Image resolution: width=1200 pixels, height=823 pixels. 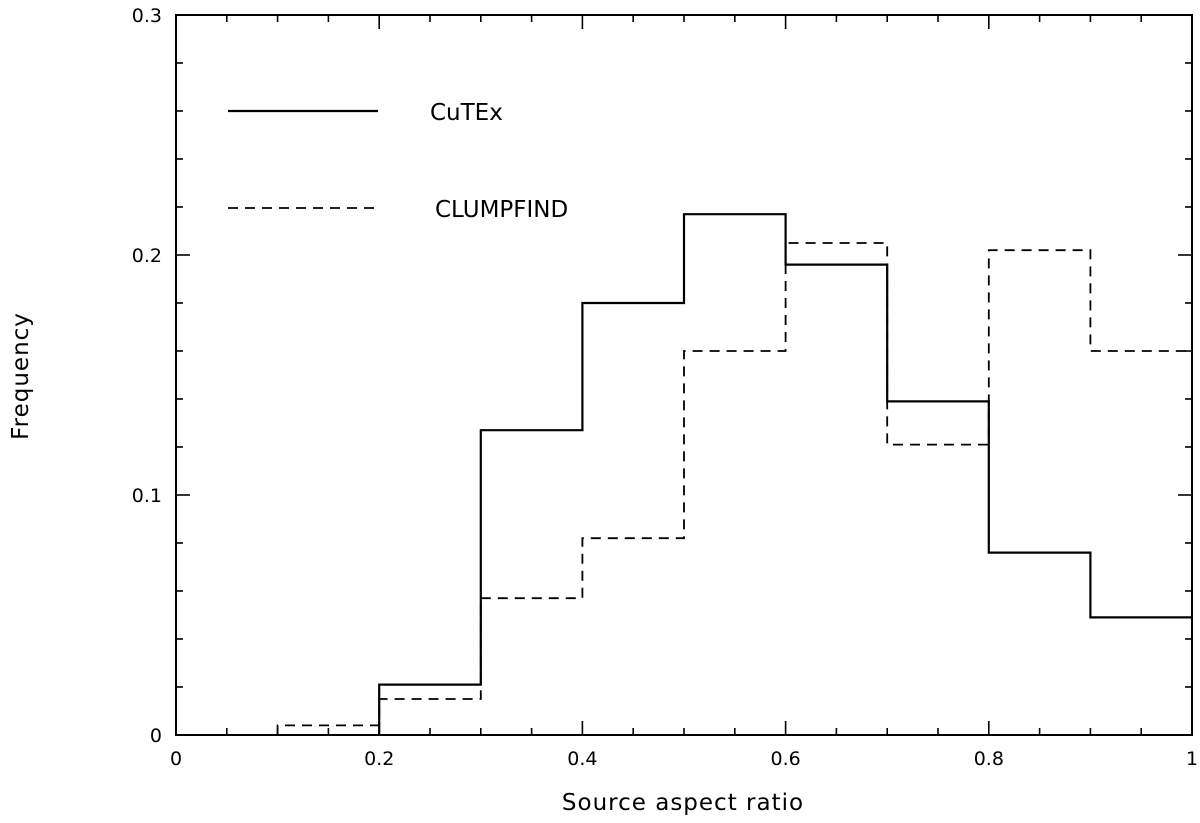 I want to click on y-axis-title: Frequency, so click(x=21, y=376).